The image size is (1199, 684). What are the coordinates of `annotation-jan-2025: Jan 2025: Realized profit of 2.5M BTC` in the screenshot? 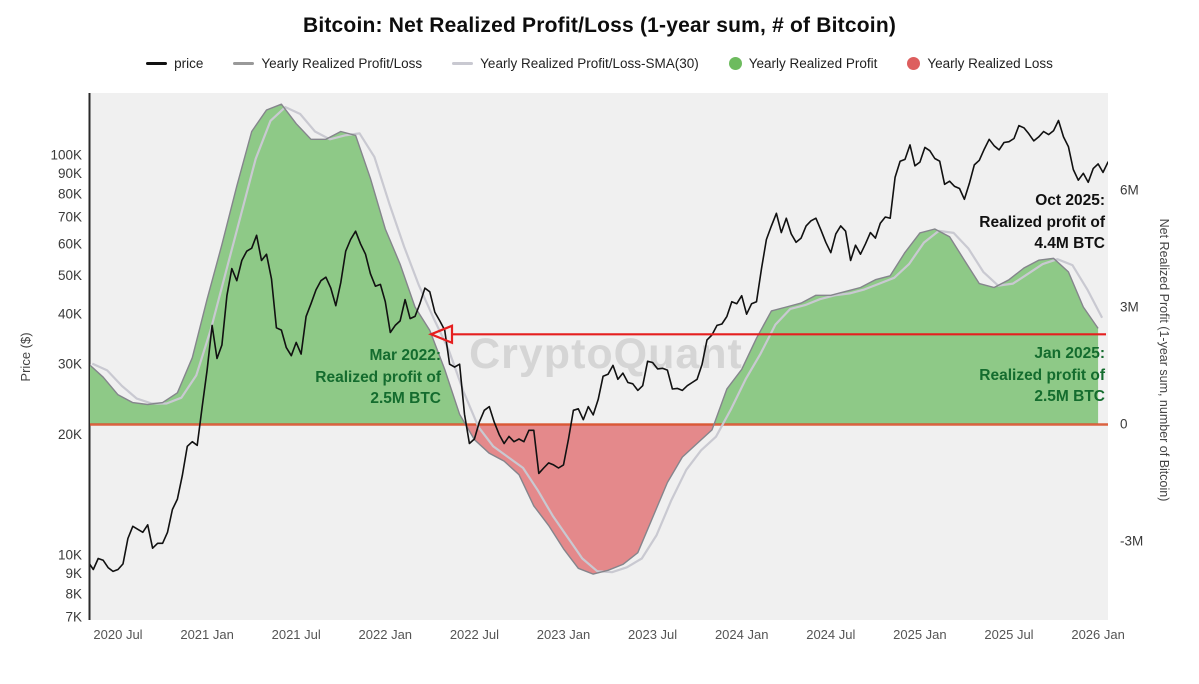 It's located at (1042, 375).